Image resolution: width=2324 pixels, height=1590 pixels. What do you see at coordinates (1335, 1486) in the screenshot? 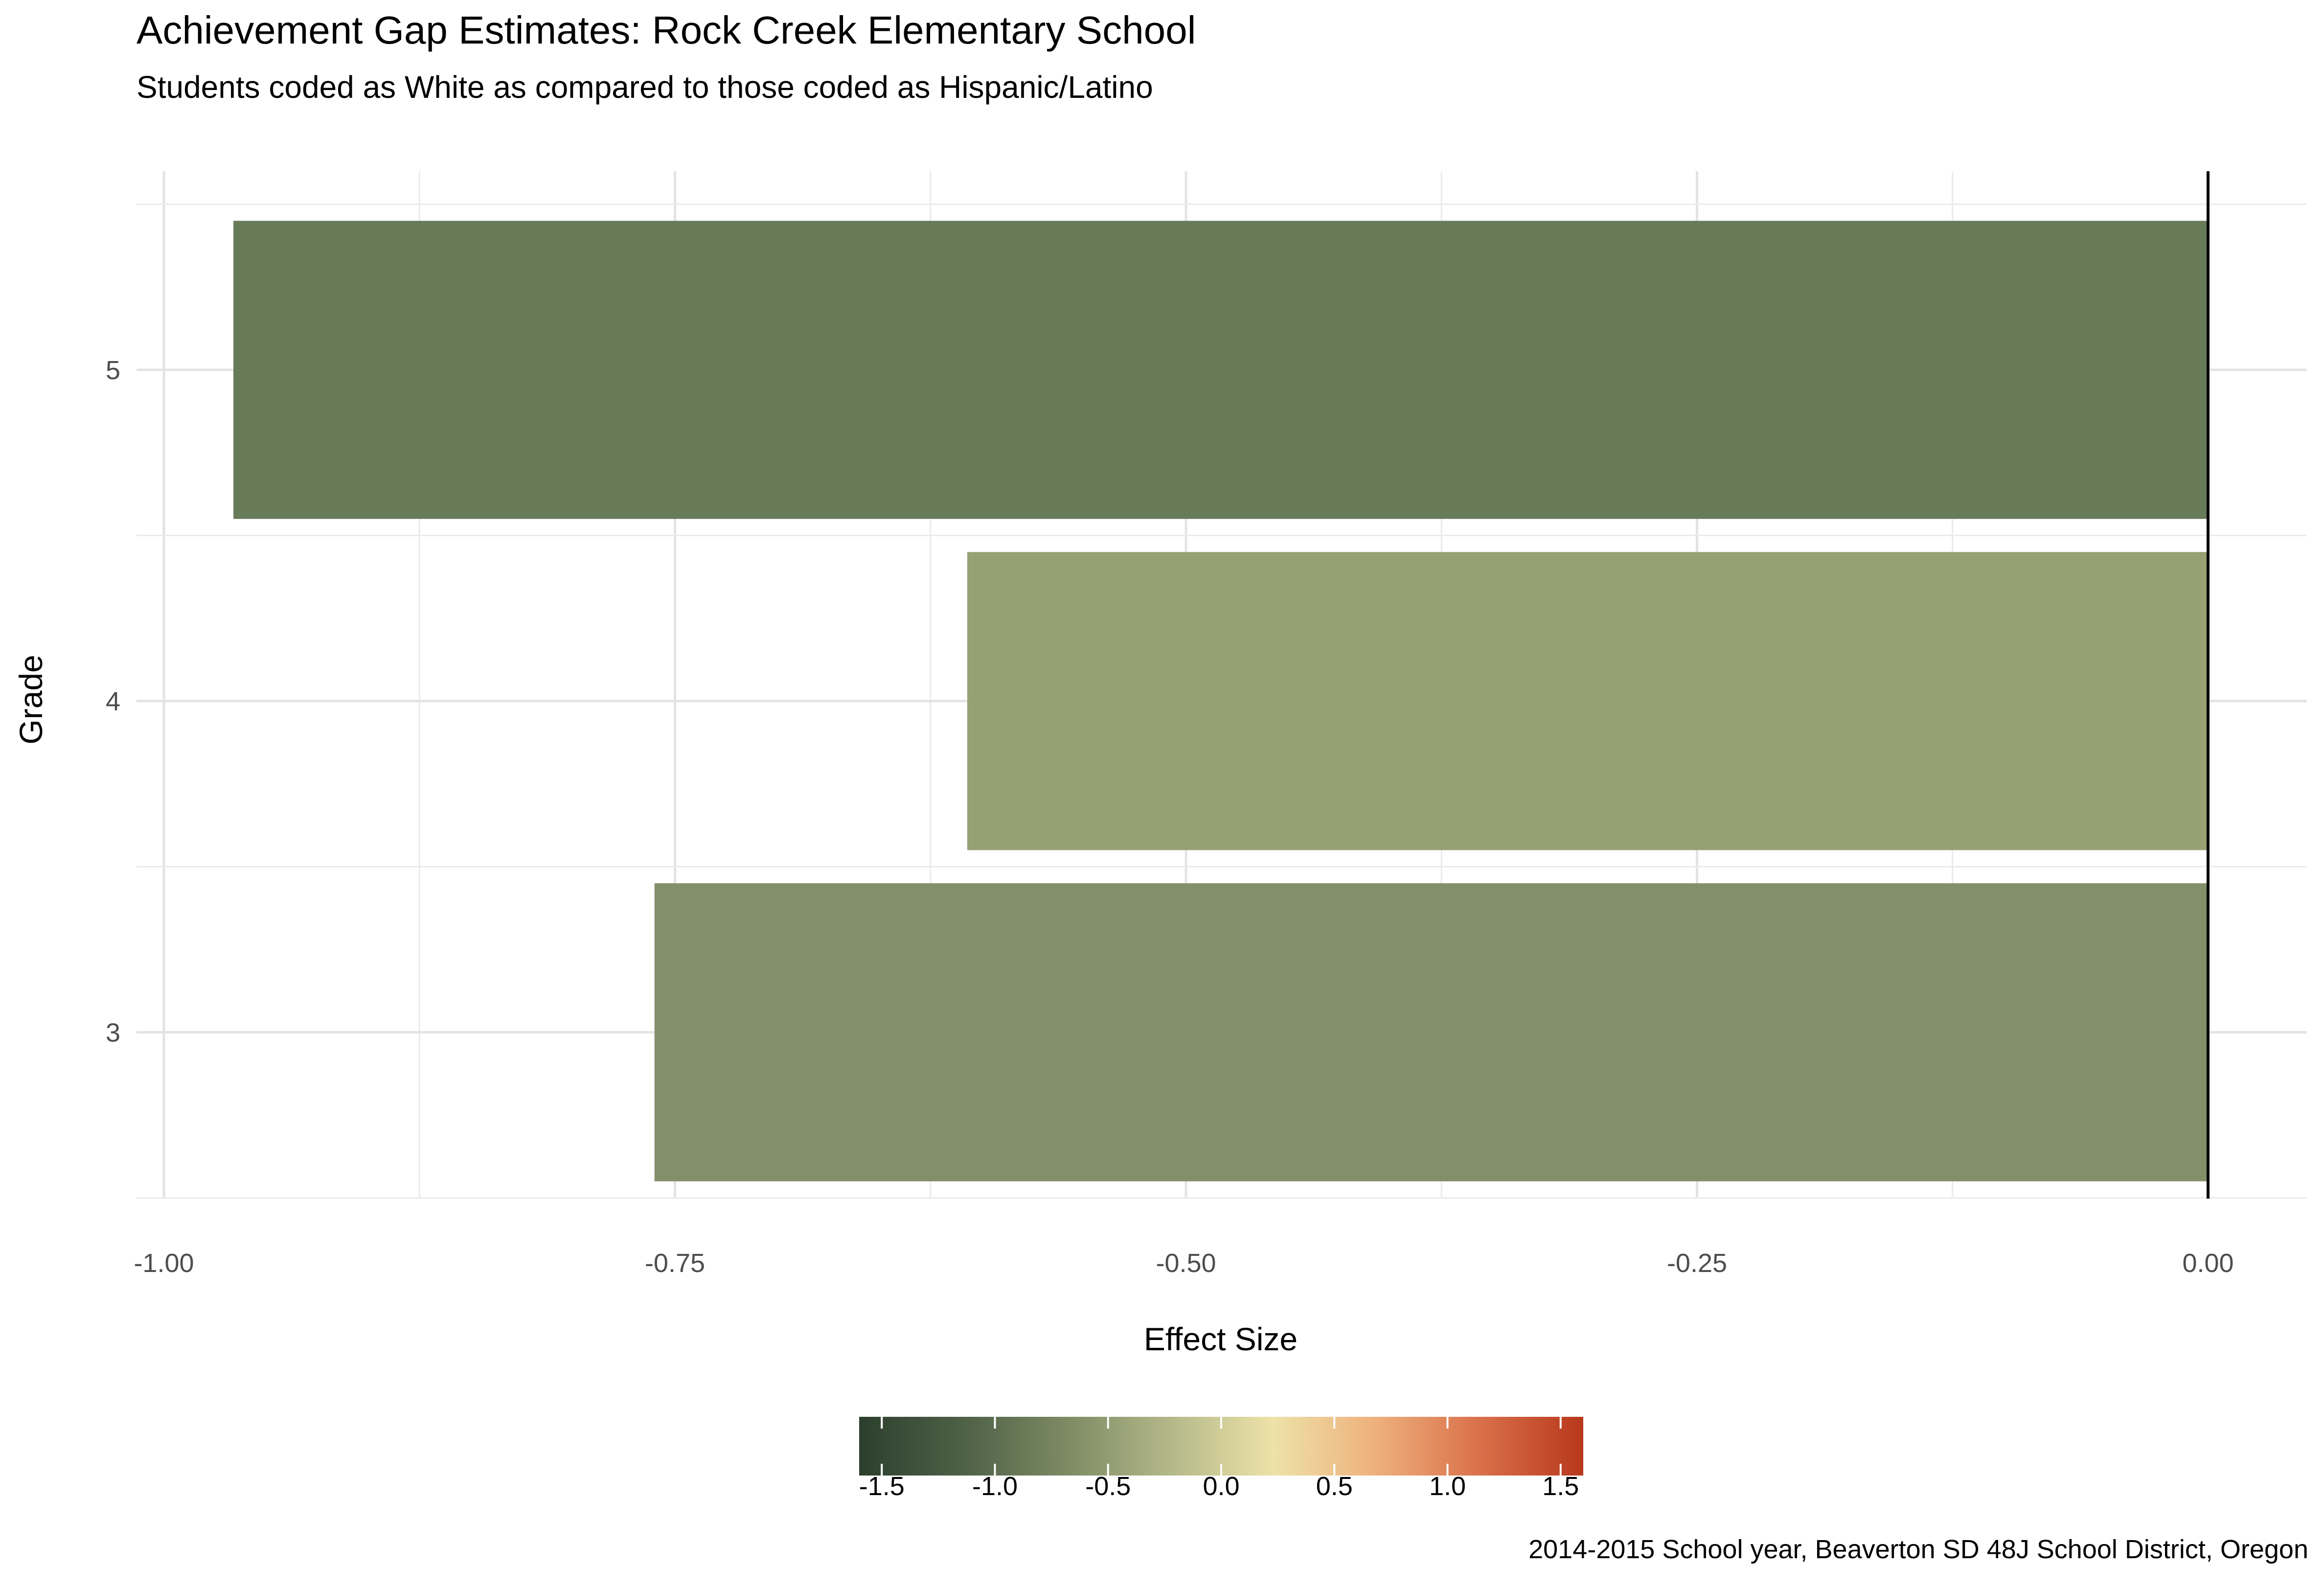
I see `colorbar-tick-label: 0.5` at bounding box center [1335, 1486].